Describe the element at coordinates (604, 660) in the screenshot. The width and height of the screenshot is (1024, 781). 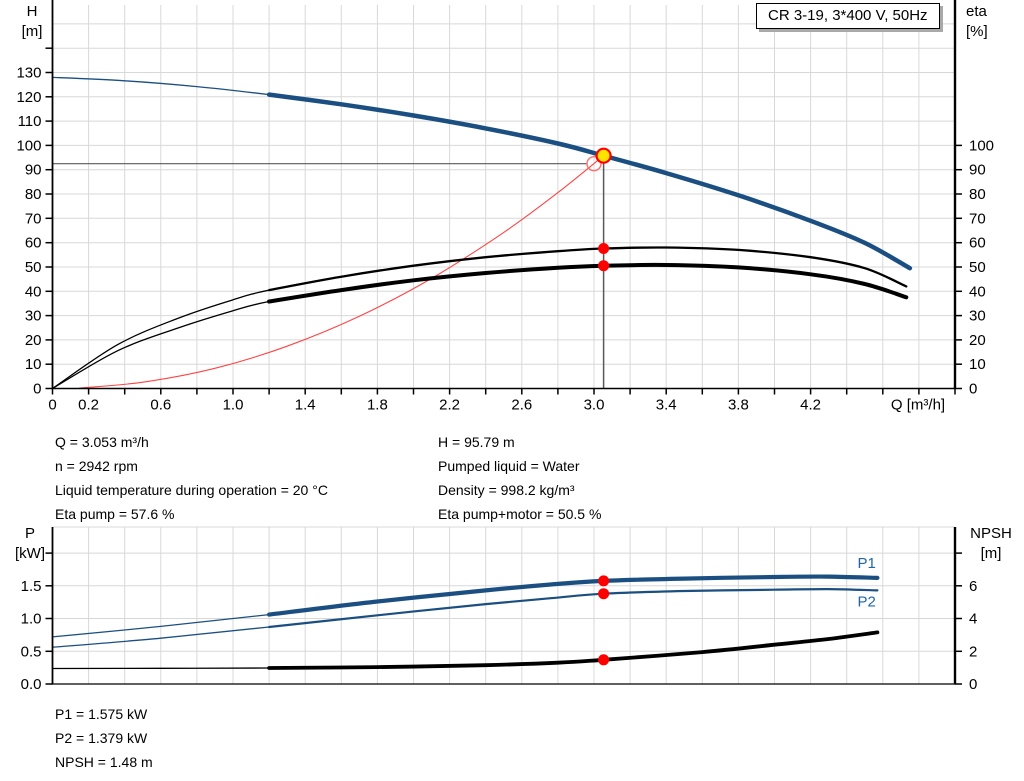
I see `npsh-point` at that location.